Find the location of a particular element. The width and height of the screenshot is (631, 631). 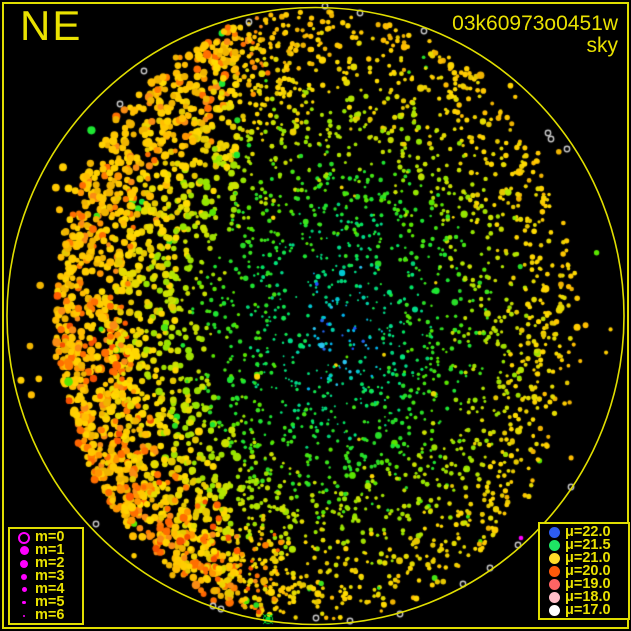

legend-row: m=6 is located at coordinates (46, 615).